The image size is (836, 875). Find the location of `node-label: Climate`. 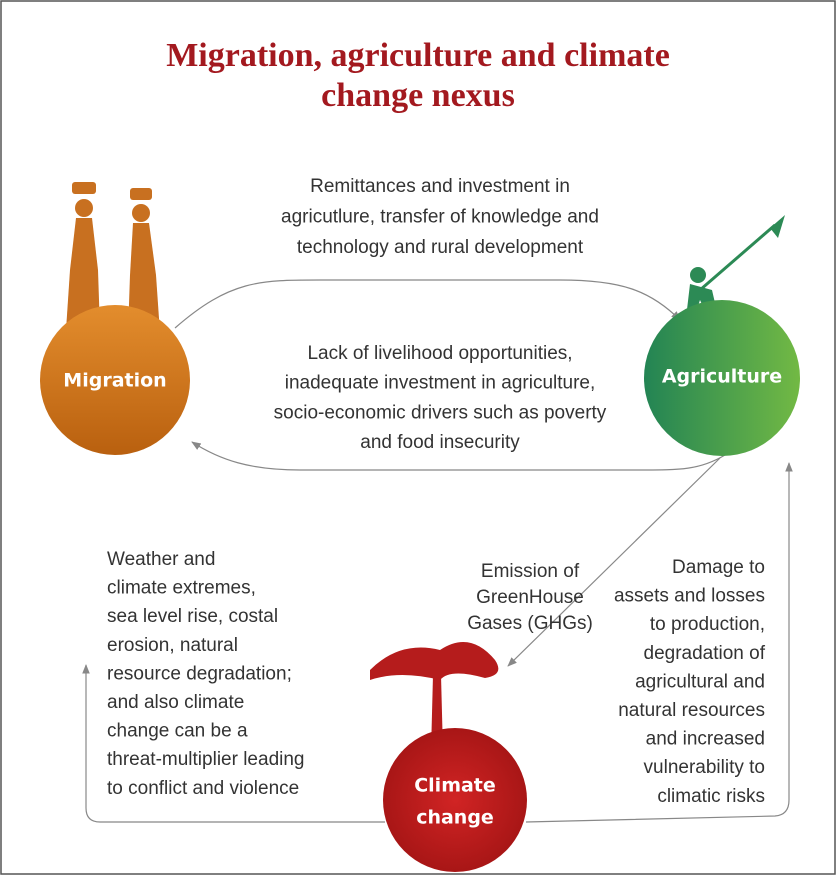

node-label: Climate is located at coordinates (455, 786).